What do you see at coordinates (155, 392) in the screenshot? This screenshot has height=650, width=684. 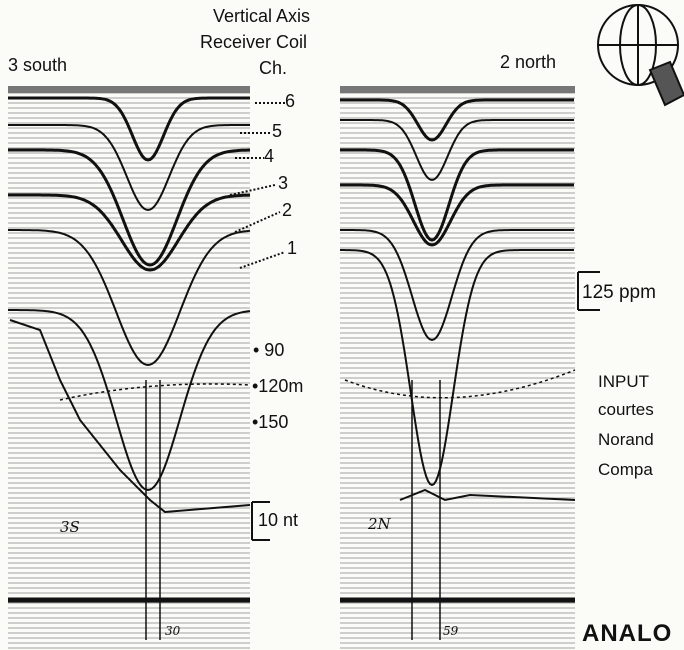 I see `altimeter-left` at bounding box center [155, 392].